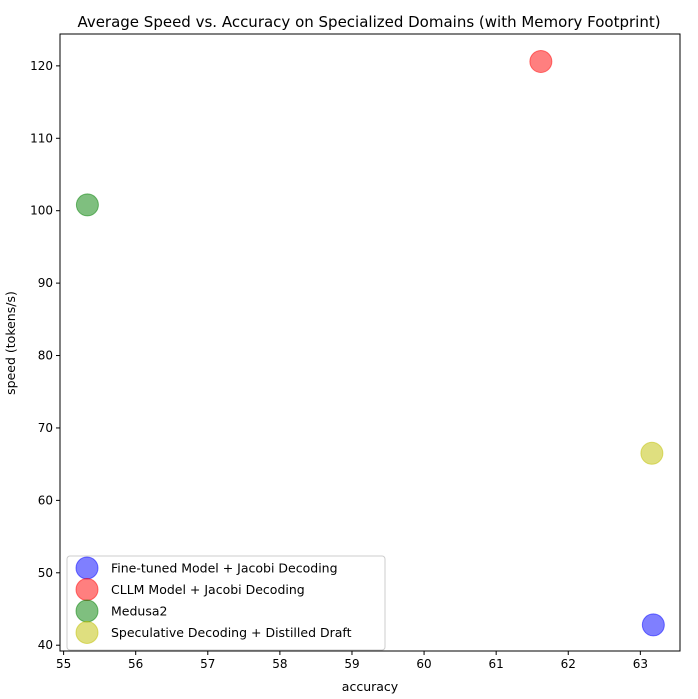 The image size is (698, 699). What do you see at coordinates (640, 664) in the screenshot?
I see `x-tick-label: 63` at bounding box center [640, 664].